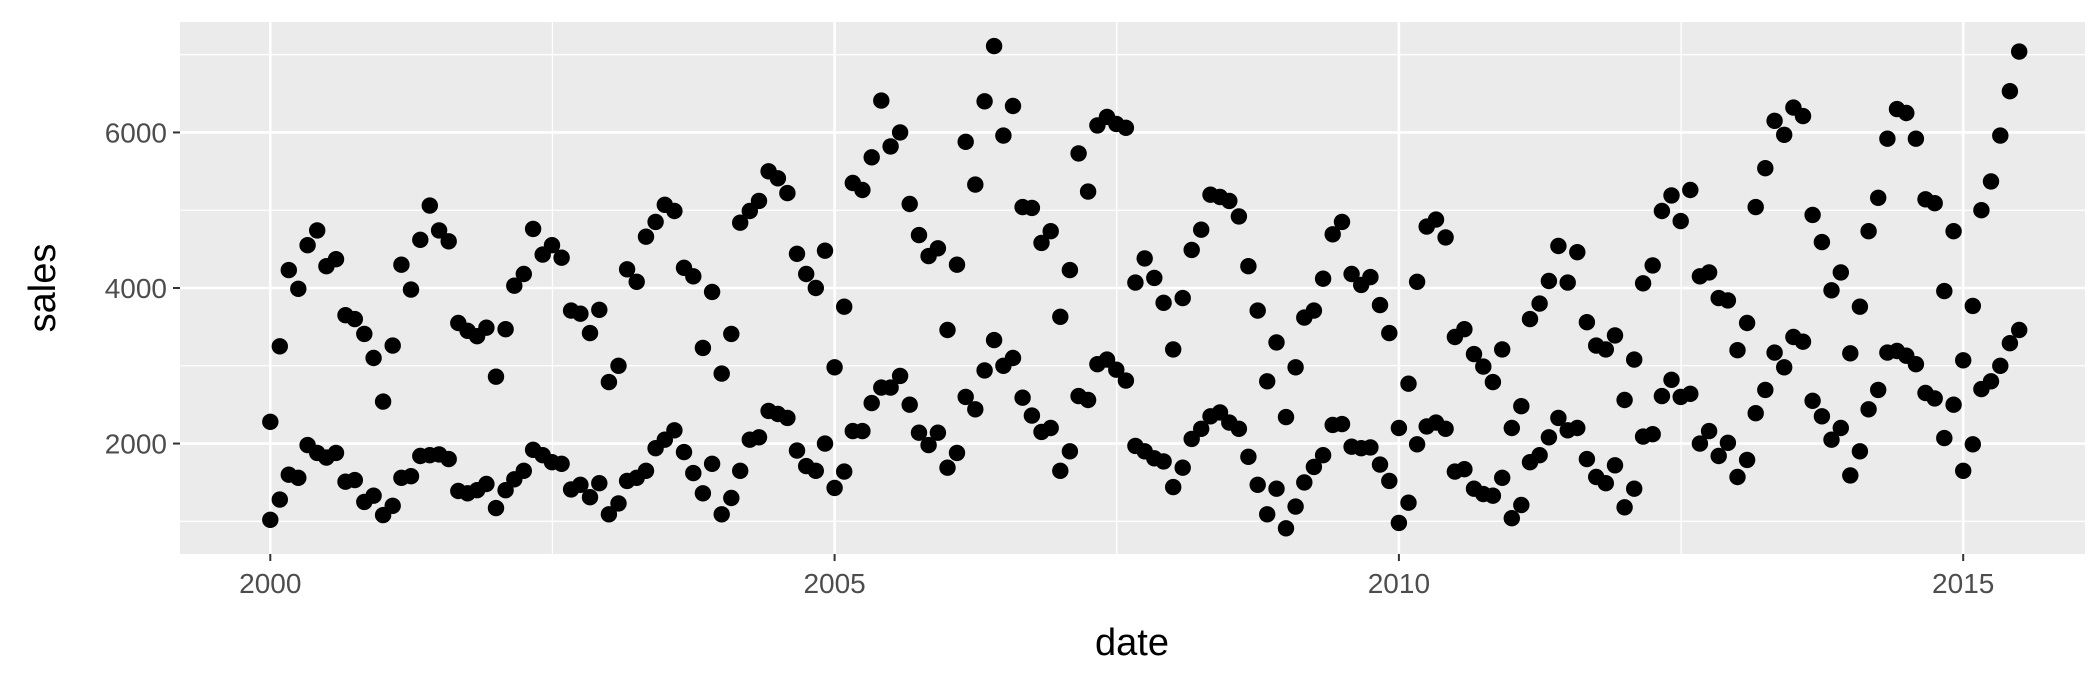 Image resolution: width=2100 pixels, height=690 pixels. I want to click on y-tick-label: 4000, so click(136, 288).